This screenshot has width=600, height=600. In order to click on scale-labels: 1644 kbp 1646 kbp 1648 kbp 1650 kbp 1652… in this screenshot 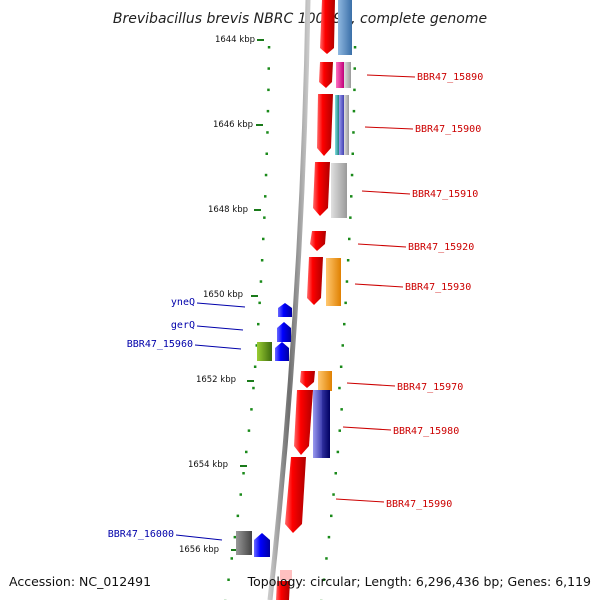, I will do `click(217, 295)`.